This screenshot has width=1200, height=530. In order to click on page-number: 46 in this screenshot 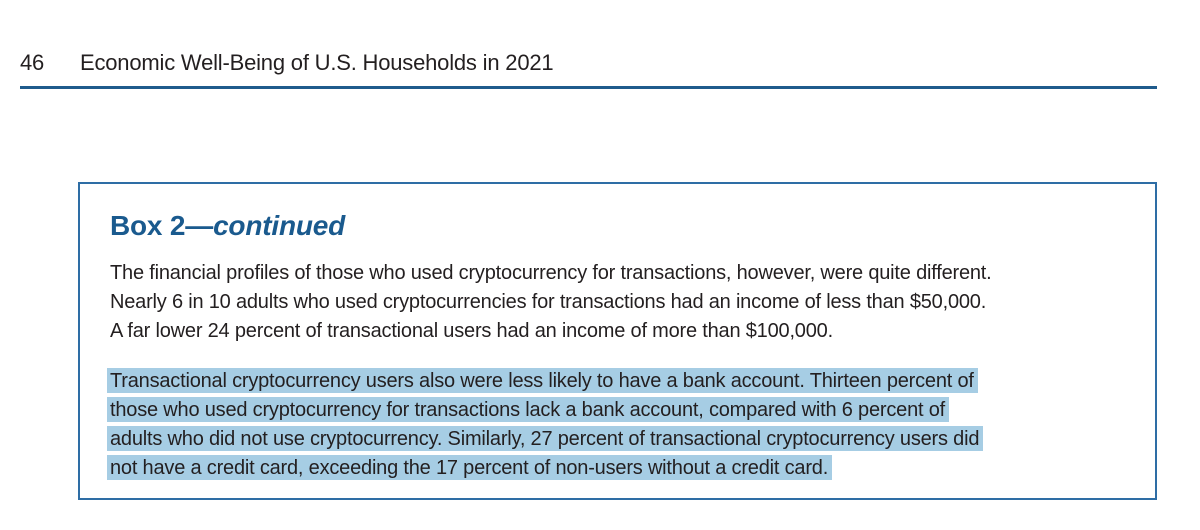, I will do `click(32, 62)`.